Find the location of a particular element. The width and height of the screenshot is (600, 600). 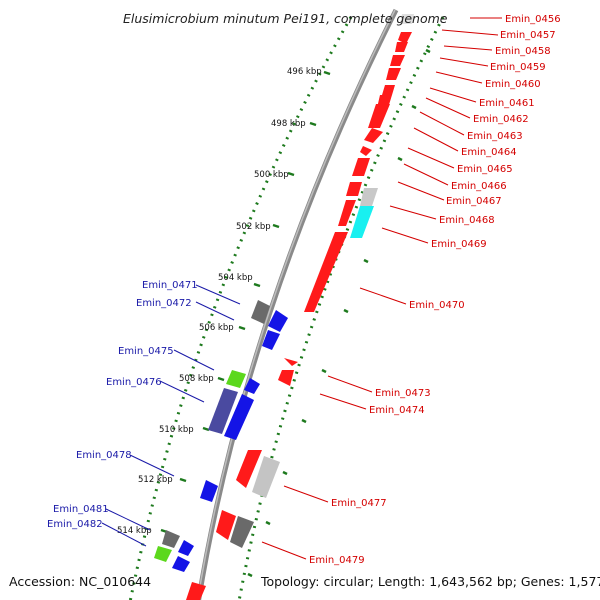

gene-label: Emin_0466 is located at coordinates (479, 186).